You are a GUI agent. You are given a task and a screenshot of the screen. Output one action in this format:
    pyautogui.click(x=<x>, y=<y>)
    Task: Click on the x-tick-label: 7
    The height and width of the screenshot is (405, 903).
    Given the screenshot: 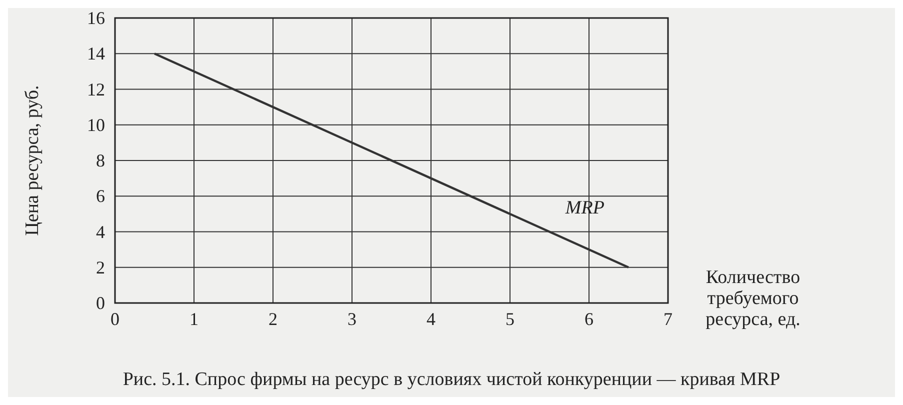 What is the action you would take?
    pyautogui.click(x=668, y=319)
    